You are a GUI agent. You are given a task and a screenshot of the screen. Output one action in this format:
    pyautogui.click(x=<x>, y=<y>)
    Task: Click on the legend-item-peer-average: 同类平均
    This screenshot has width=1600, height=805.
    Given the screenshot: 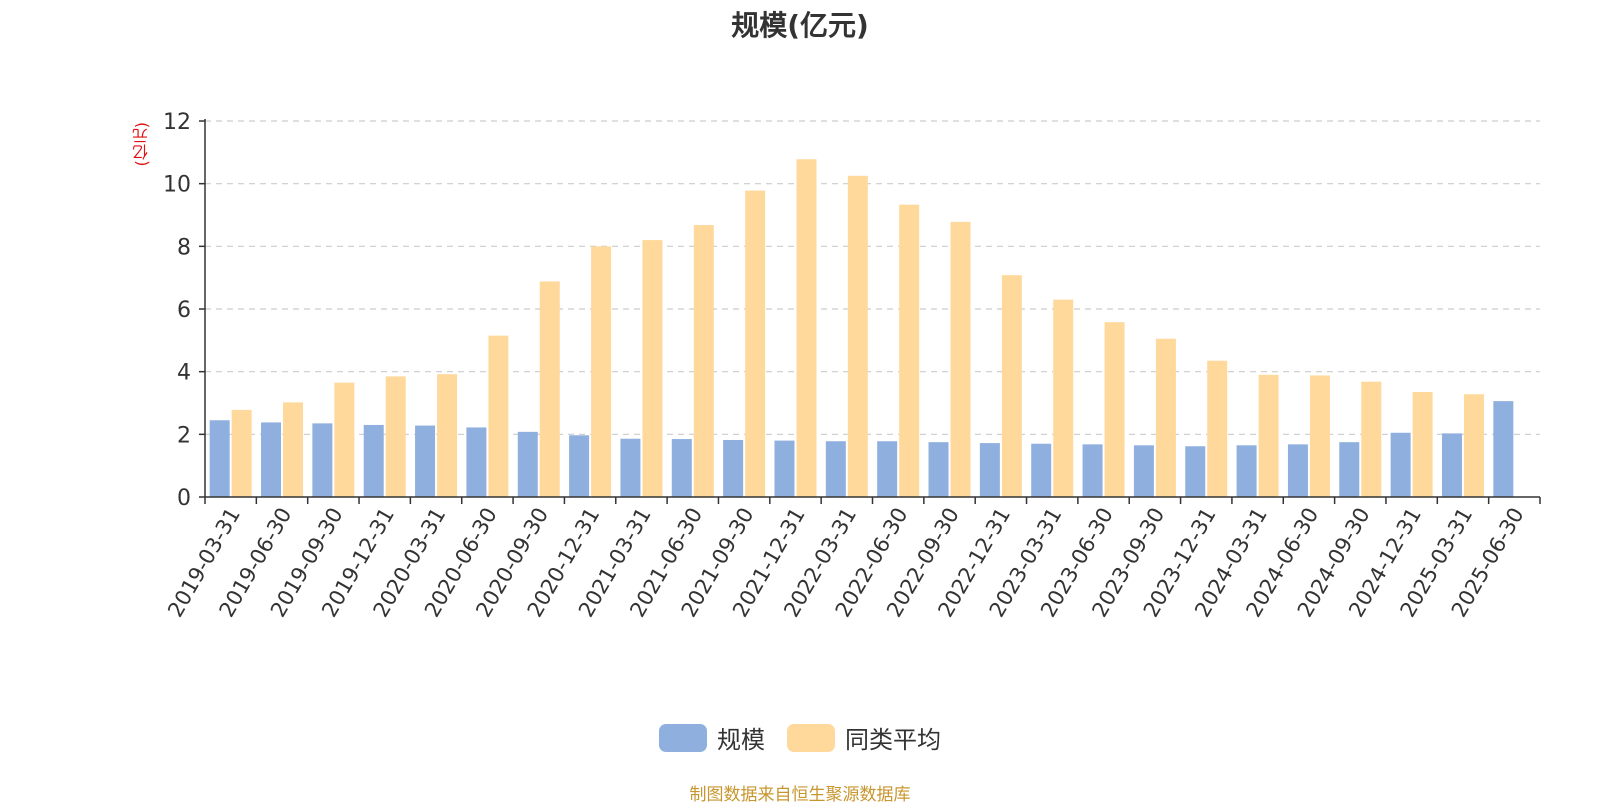 What is the action you would take?
    pyautogui.click(x=864, y=737)
    